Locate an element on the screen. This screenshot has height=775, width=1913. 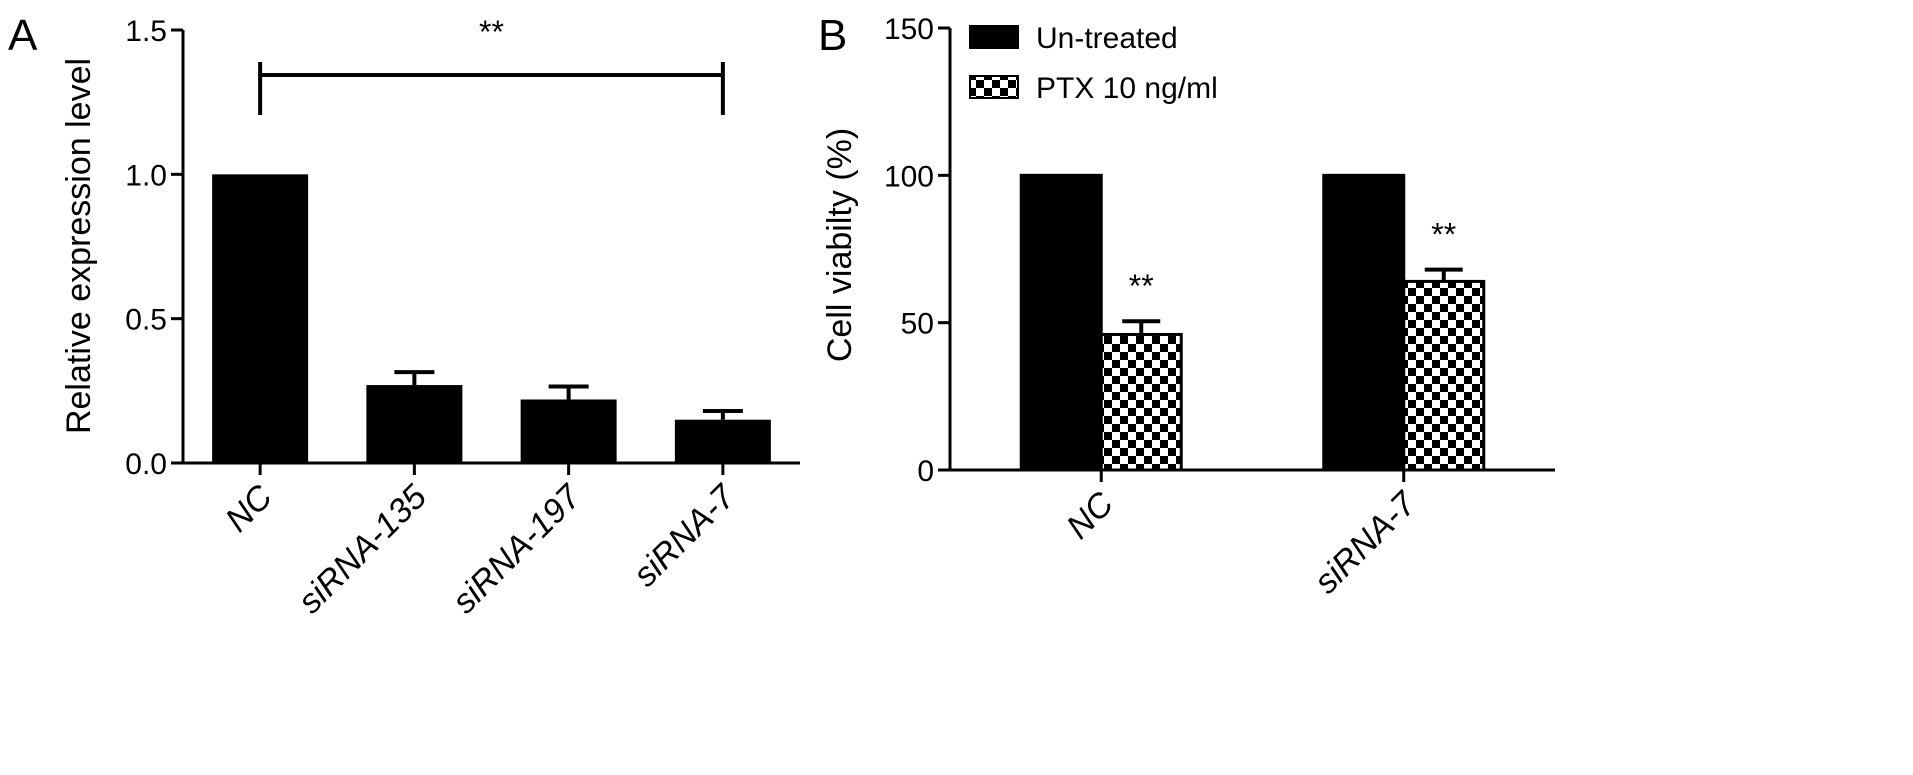
y-tick-label-b: 50 is located at coordinates (917, 324).